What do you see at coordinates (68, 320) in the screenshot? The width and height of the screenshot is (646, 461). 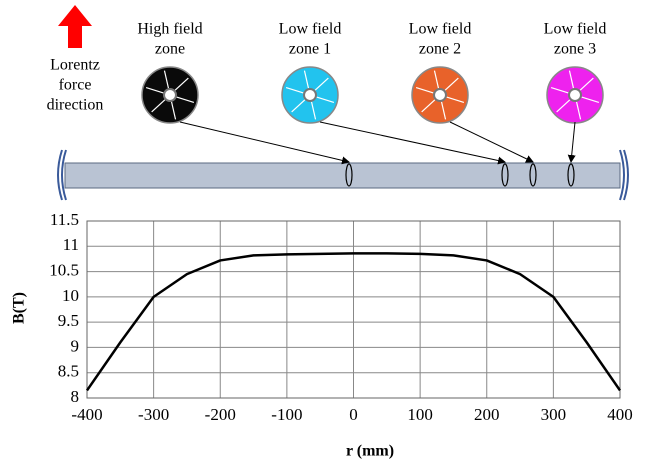 I see `y-tick-label: 9.5` at bounding box center [68, 320].